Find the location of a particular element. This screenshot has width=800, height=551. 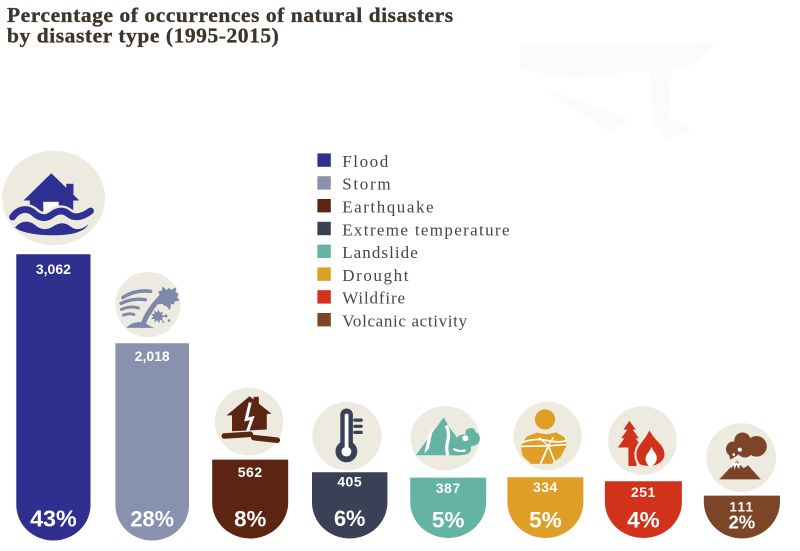

svg-text: Wildfire is located at coordinates (374, 298).